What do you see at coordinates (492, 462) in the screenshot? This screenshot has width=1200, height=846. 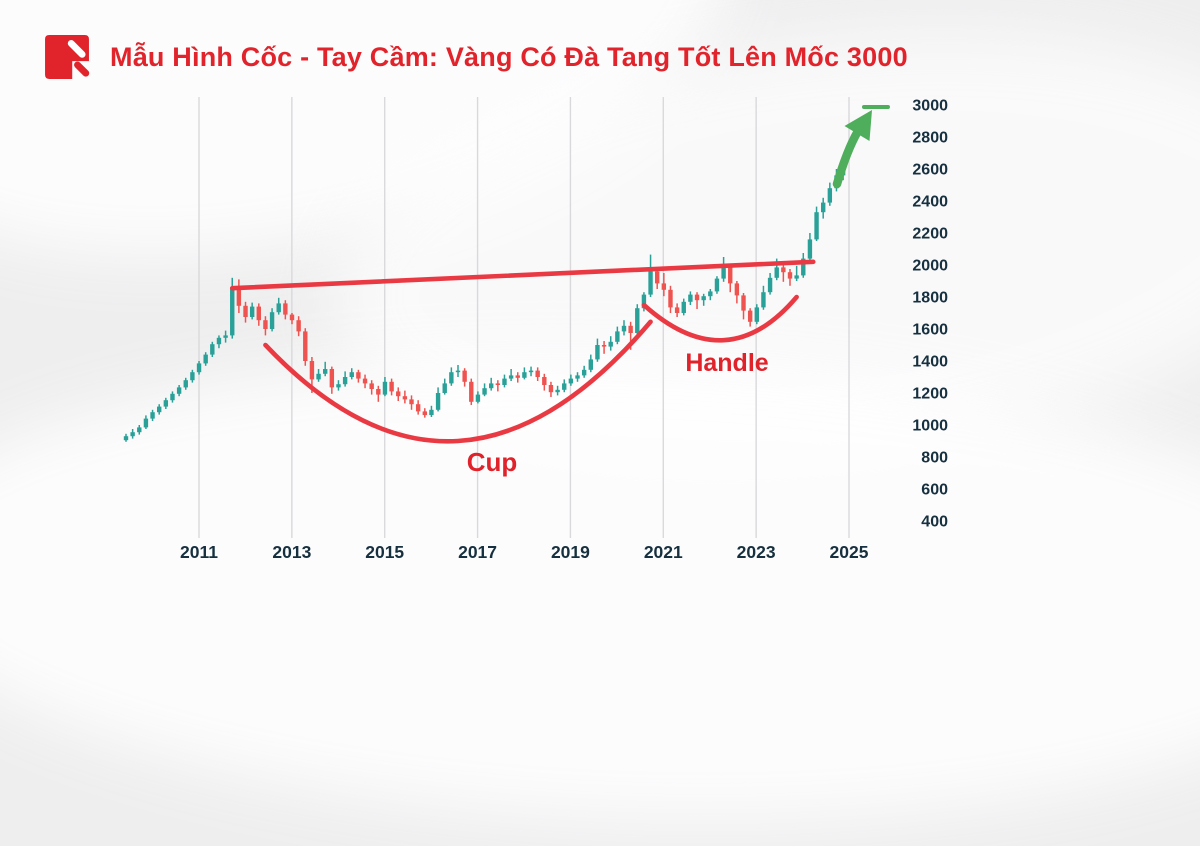 I see `cup-pattern-label: Cup` at bounding box center [492, 462].